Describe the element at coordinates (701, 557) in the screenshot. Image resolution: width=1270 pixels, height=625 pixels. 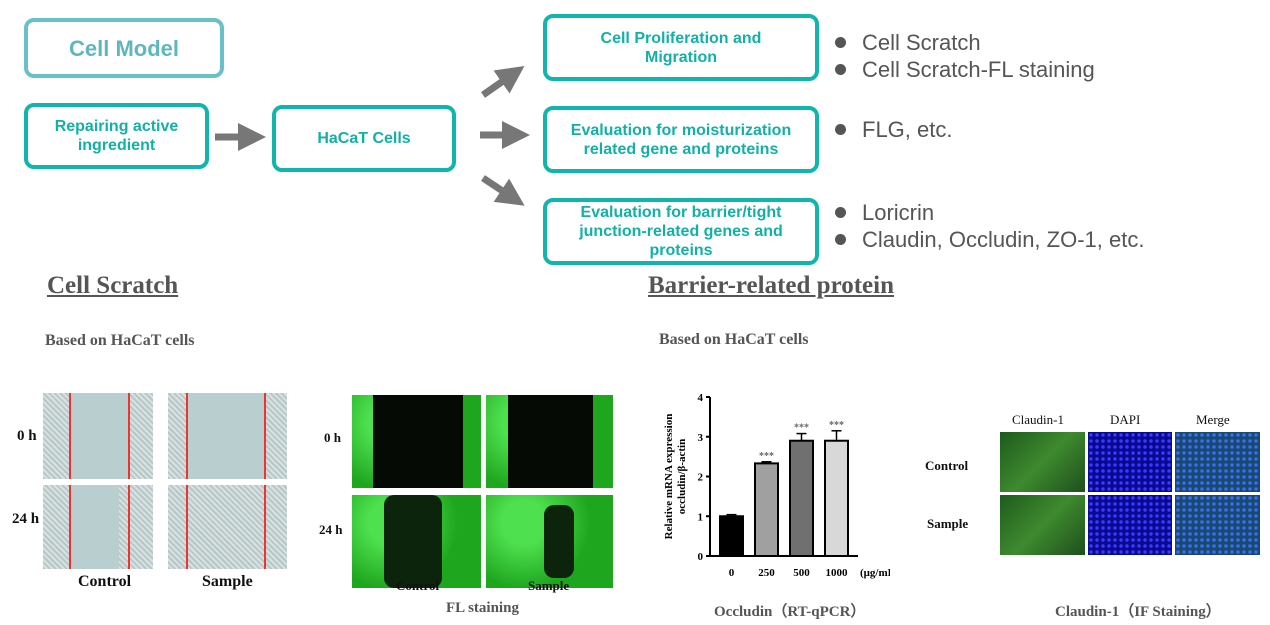
I see `y-tick-label: 0` at that location.